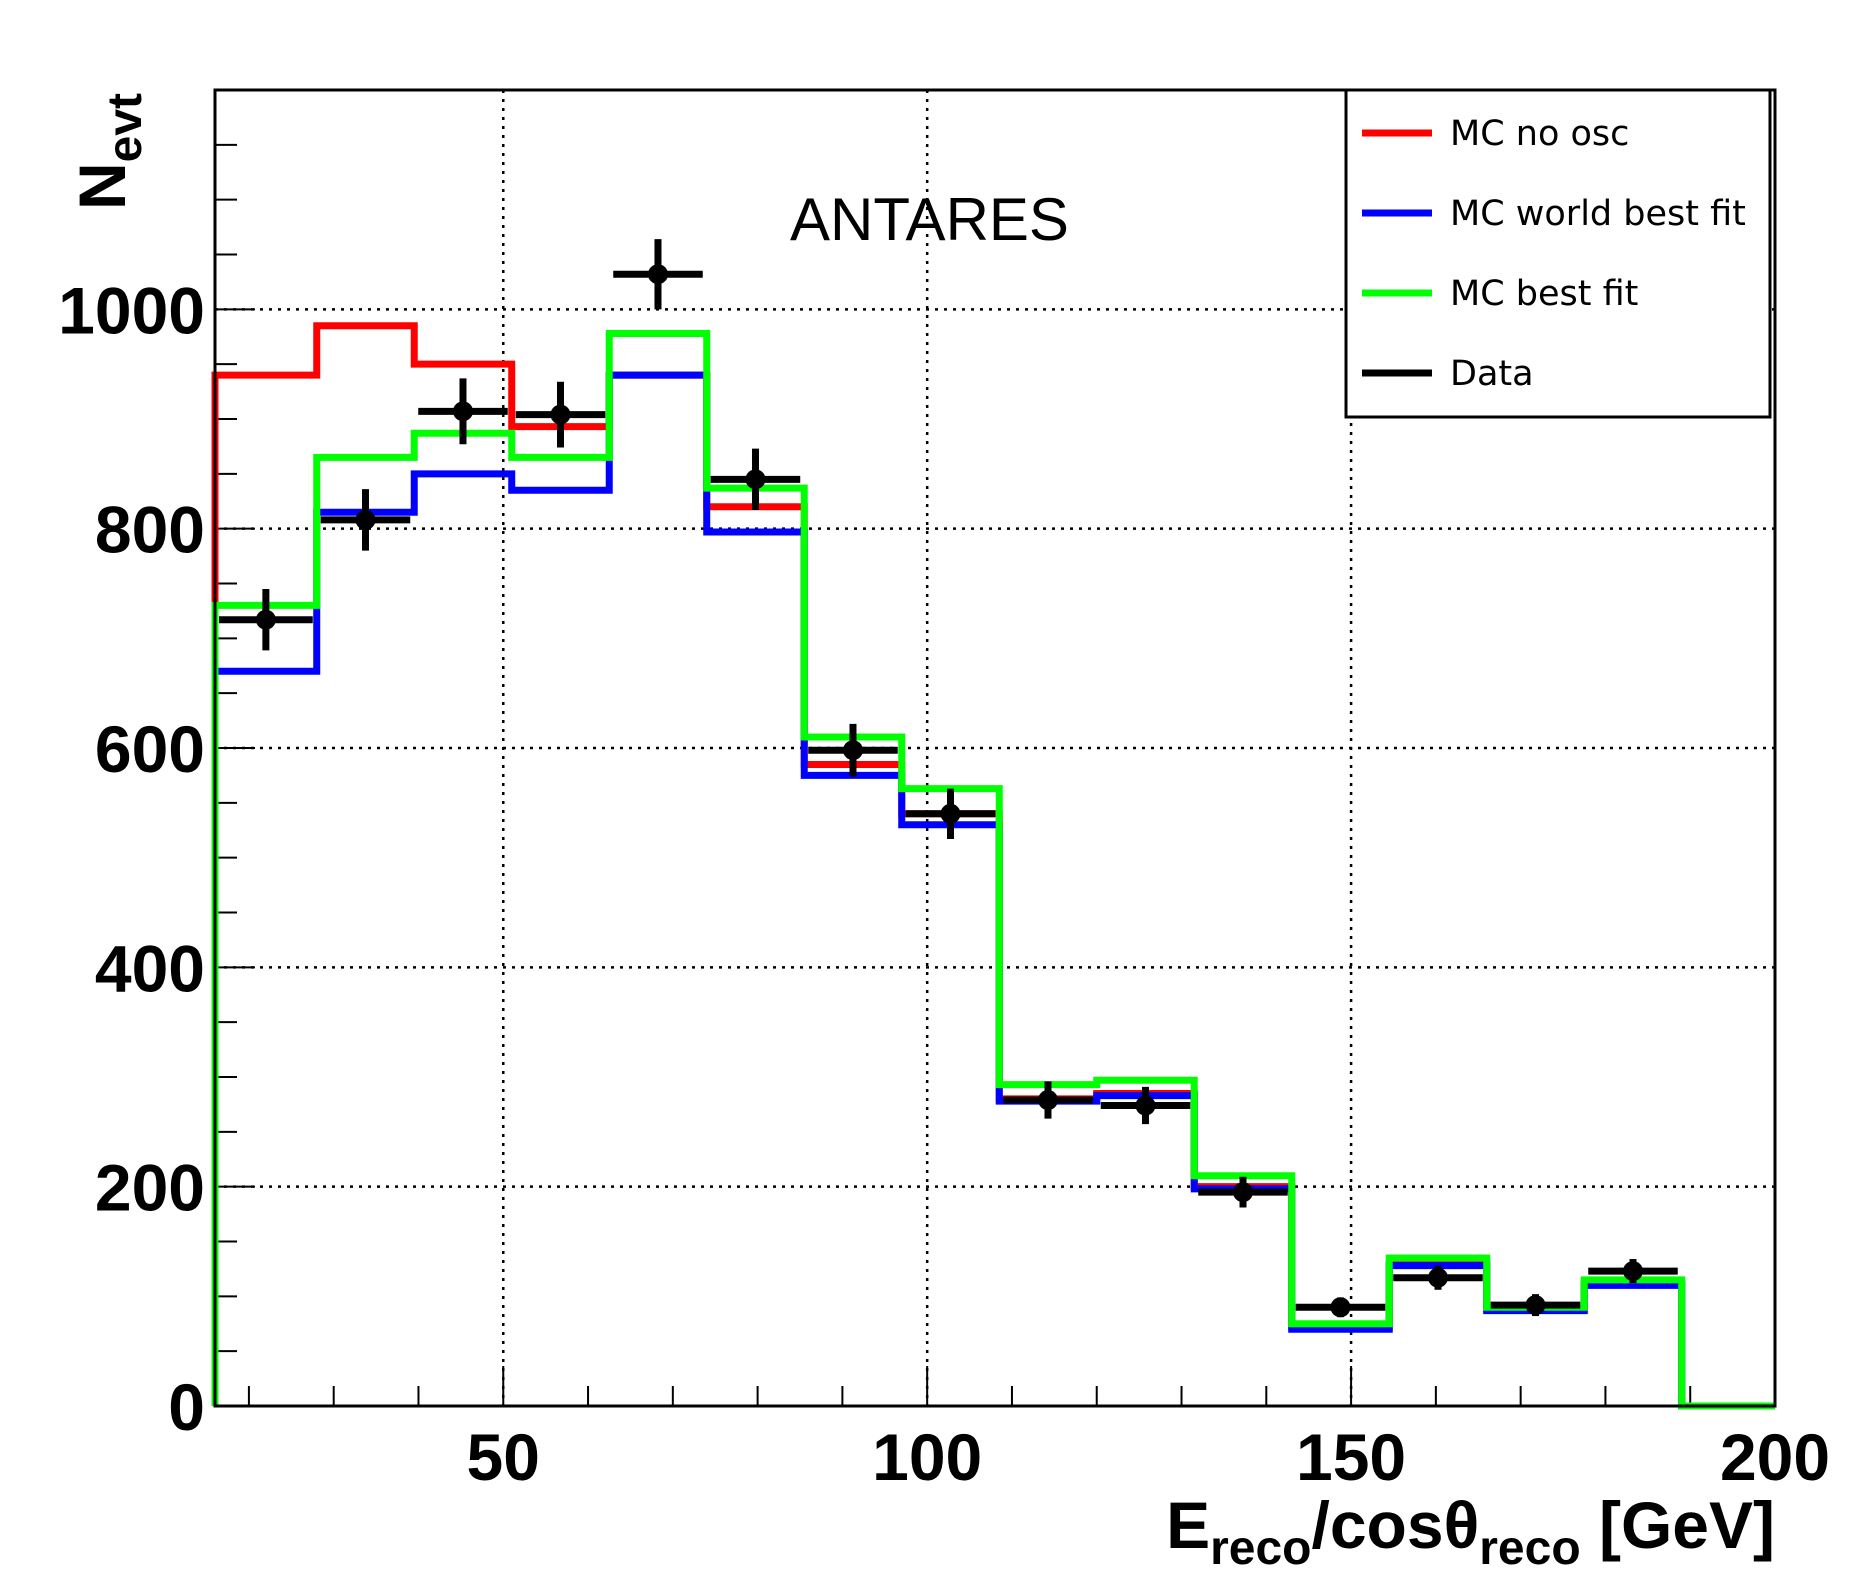  What do you see at coordinates (1678, 1525) in the screenshot?
I see `x-axis-title-tail: [GeV]` at bounding box center [1678, 1525].